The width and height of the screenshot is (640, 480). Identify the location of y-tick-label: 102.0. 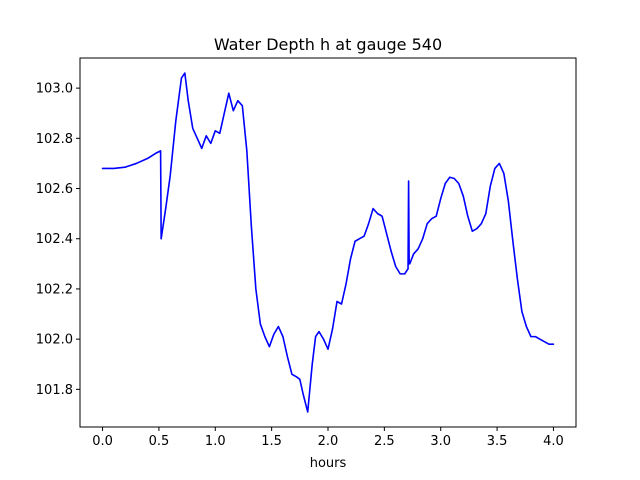
(54, 340).